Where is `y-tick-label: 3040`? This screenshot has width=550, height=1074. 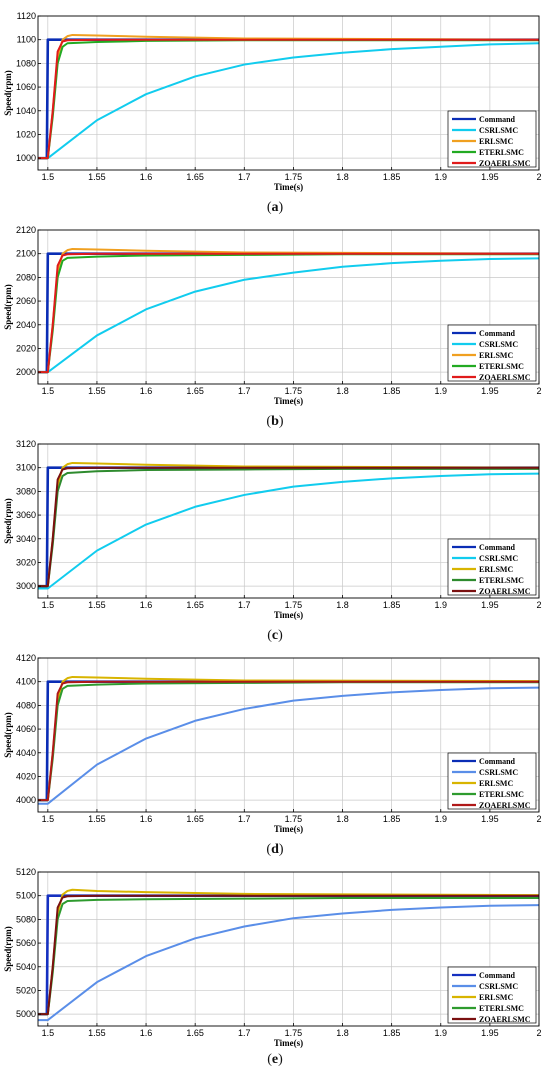 y-tick-label: 3040 is located at coordinates (26, 539).